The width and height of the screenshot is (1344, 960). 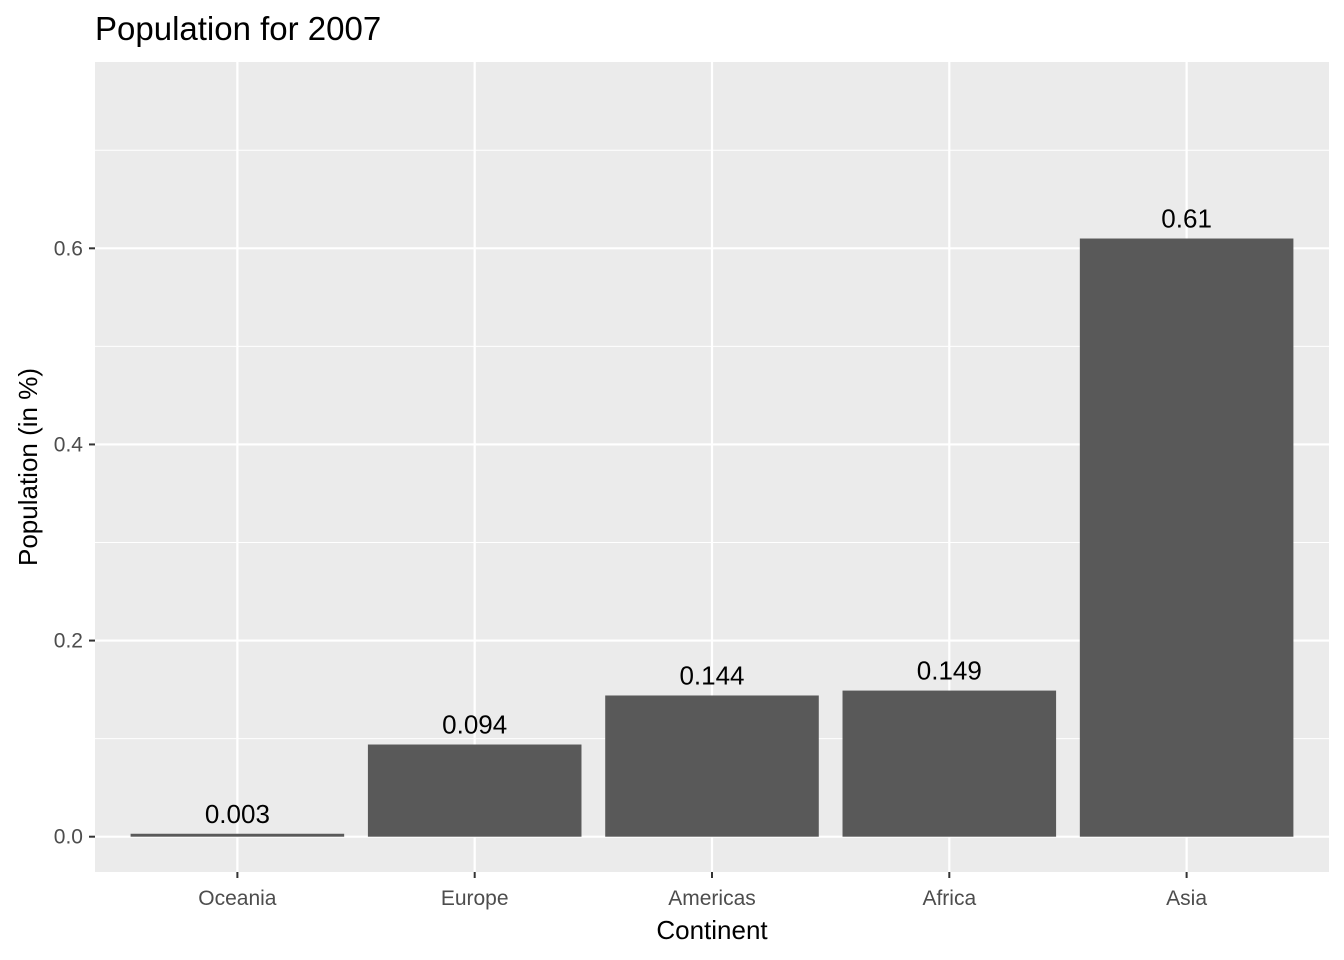 I want to click on x-tick-label: Africa, so click(x=949, y=898).